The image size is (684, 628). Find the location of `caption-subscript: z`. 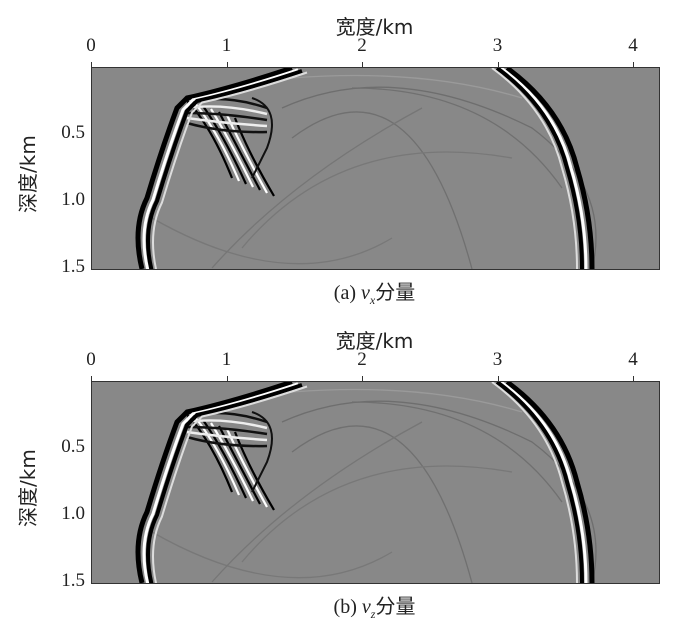

caption-subscript: z is located at coordinates (373, 614).